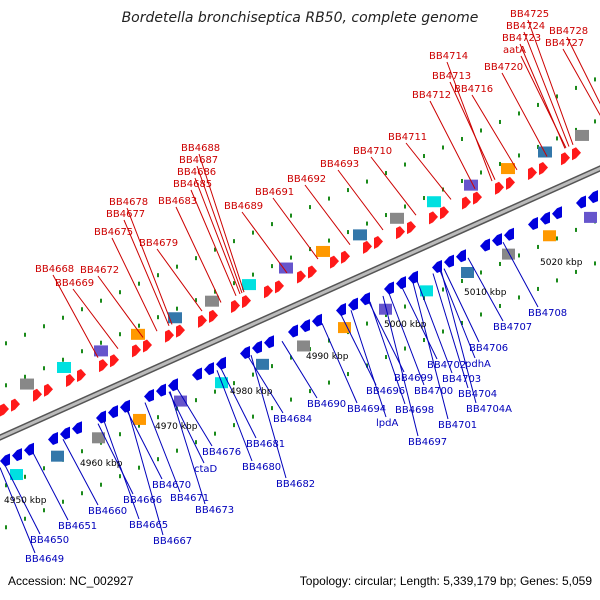  What do you see at coordinates (158, 243) in the screenshot?
I see `forward-gene-label: BB4679` at bounding box center [158, 243].